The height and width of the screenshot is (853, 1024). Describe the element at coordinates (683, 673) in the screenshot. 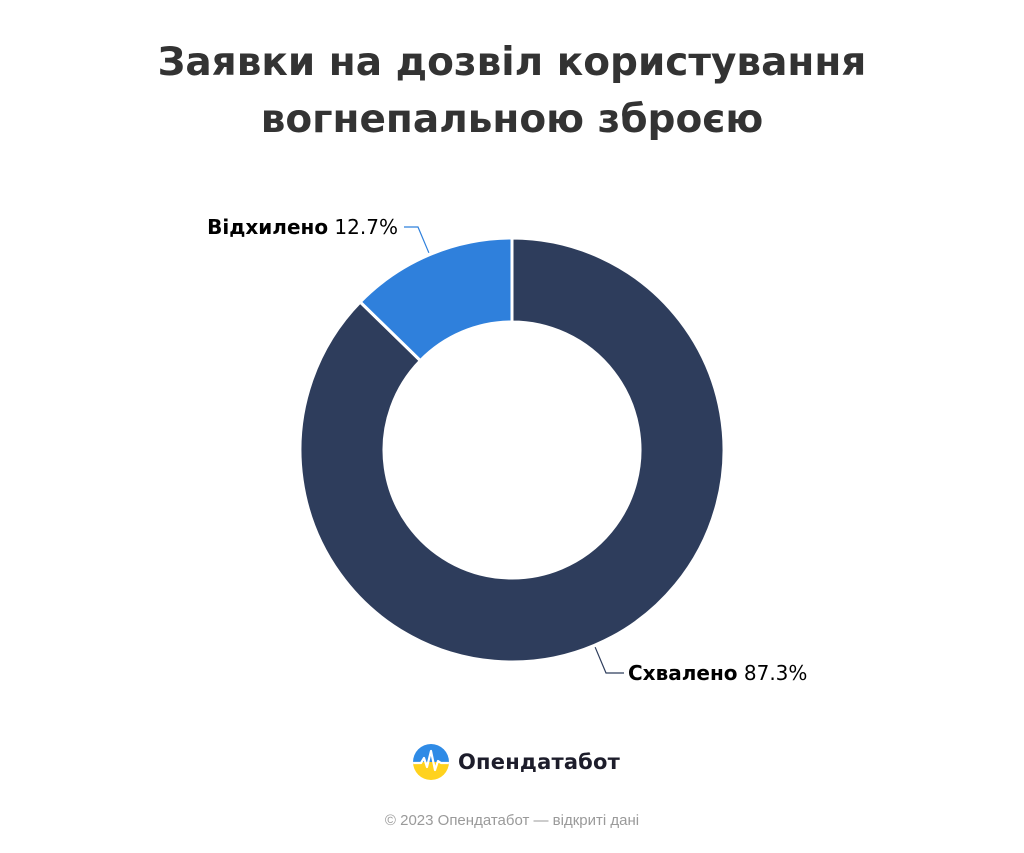

I see `slice-label-name: Схвалено` at that location.